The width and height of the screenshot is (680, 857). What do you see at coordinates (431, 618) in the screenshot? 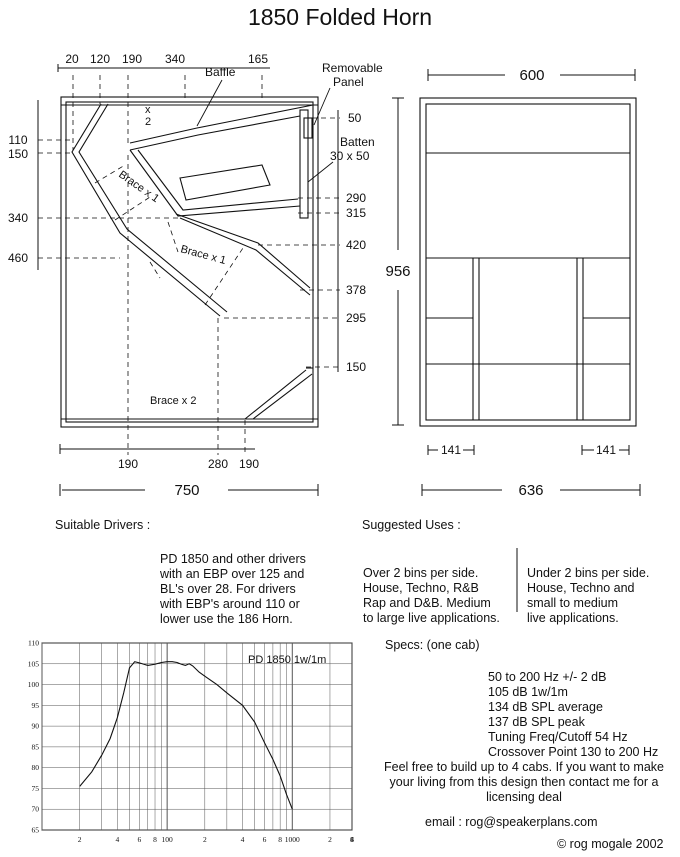
I see `uses-left-line: to large live applications.` at bounding box center [431, 618].